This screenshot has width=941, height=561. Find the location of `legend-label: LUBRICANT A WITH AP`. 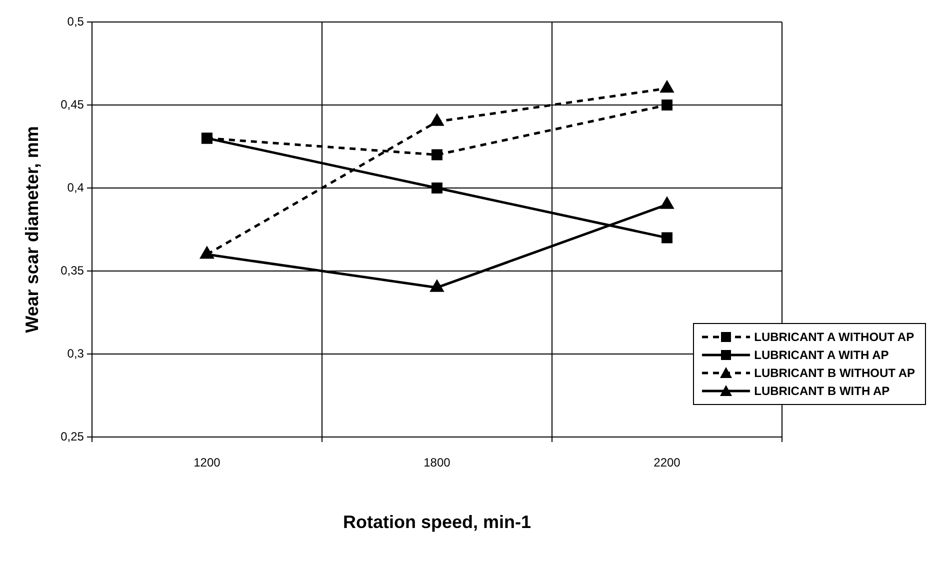

legend-label: LUBRICANT A WITH AP is located at coordinates (821, 355).